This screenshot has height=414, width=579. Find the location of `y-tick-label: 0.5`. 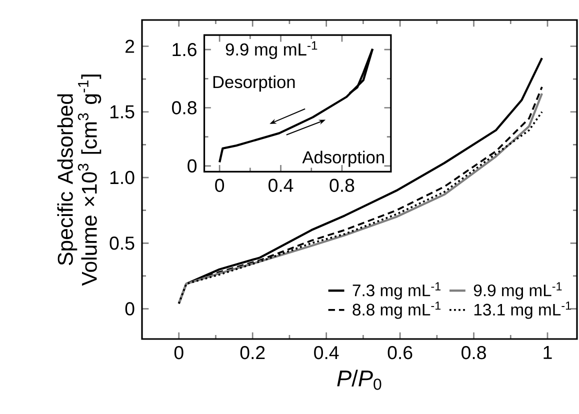

y-tick-label: 0.5 is located at coordinates (122, 243).